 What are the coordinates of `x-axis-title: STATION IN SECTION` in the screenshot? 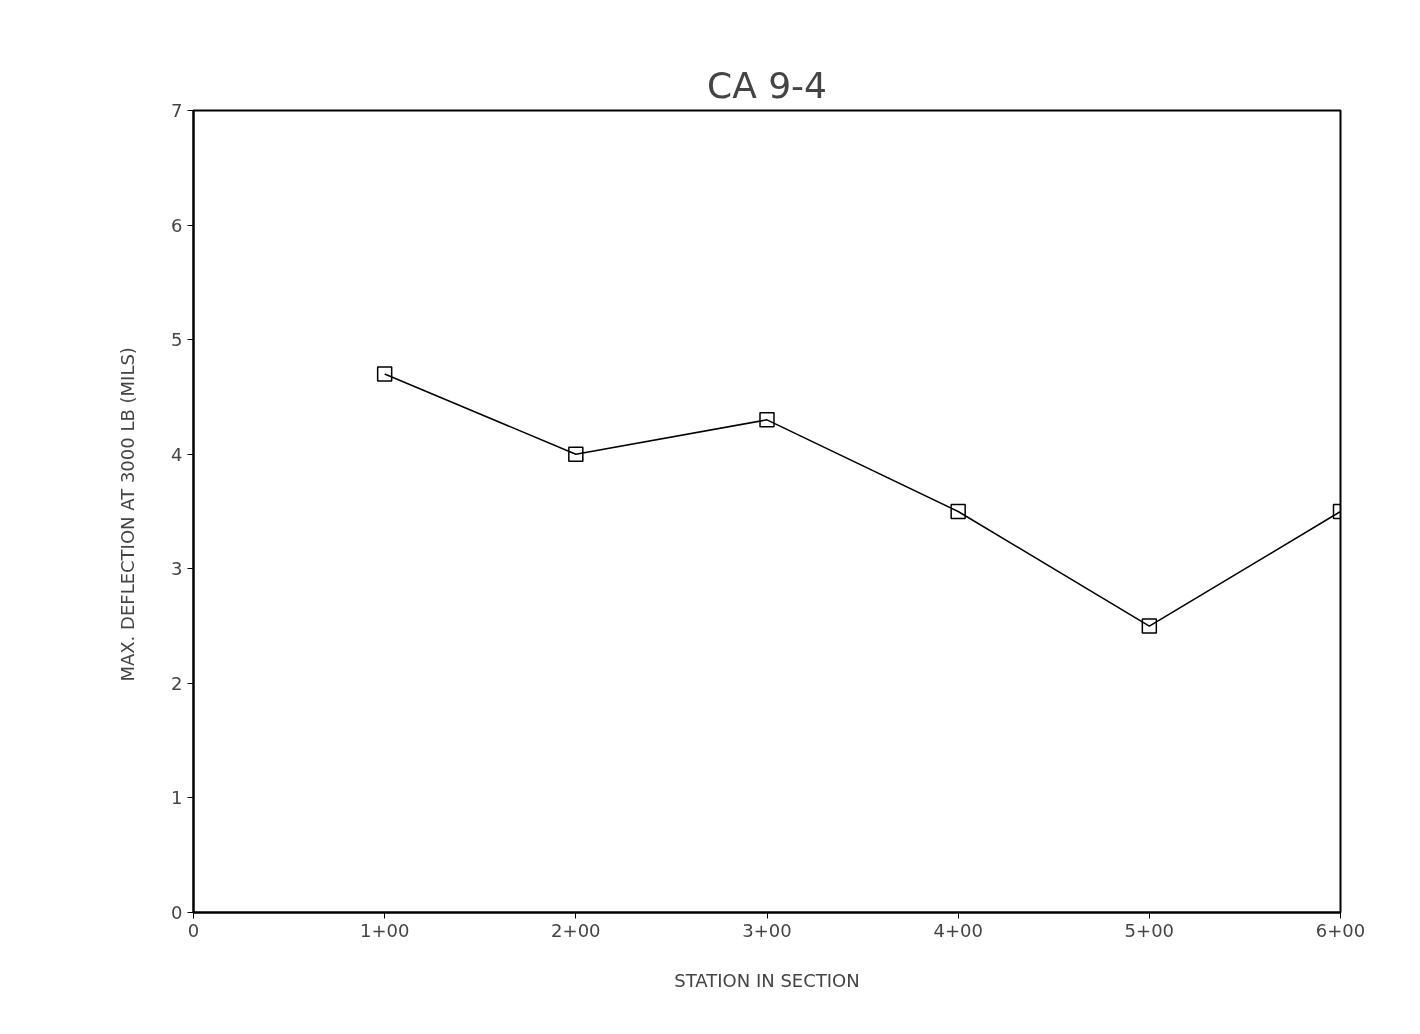 It's located at (767, 980).